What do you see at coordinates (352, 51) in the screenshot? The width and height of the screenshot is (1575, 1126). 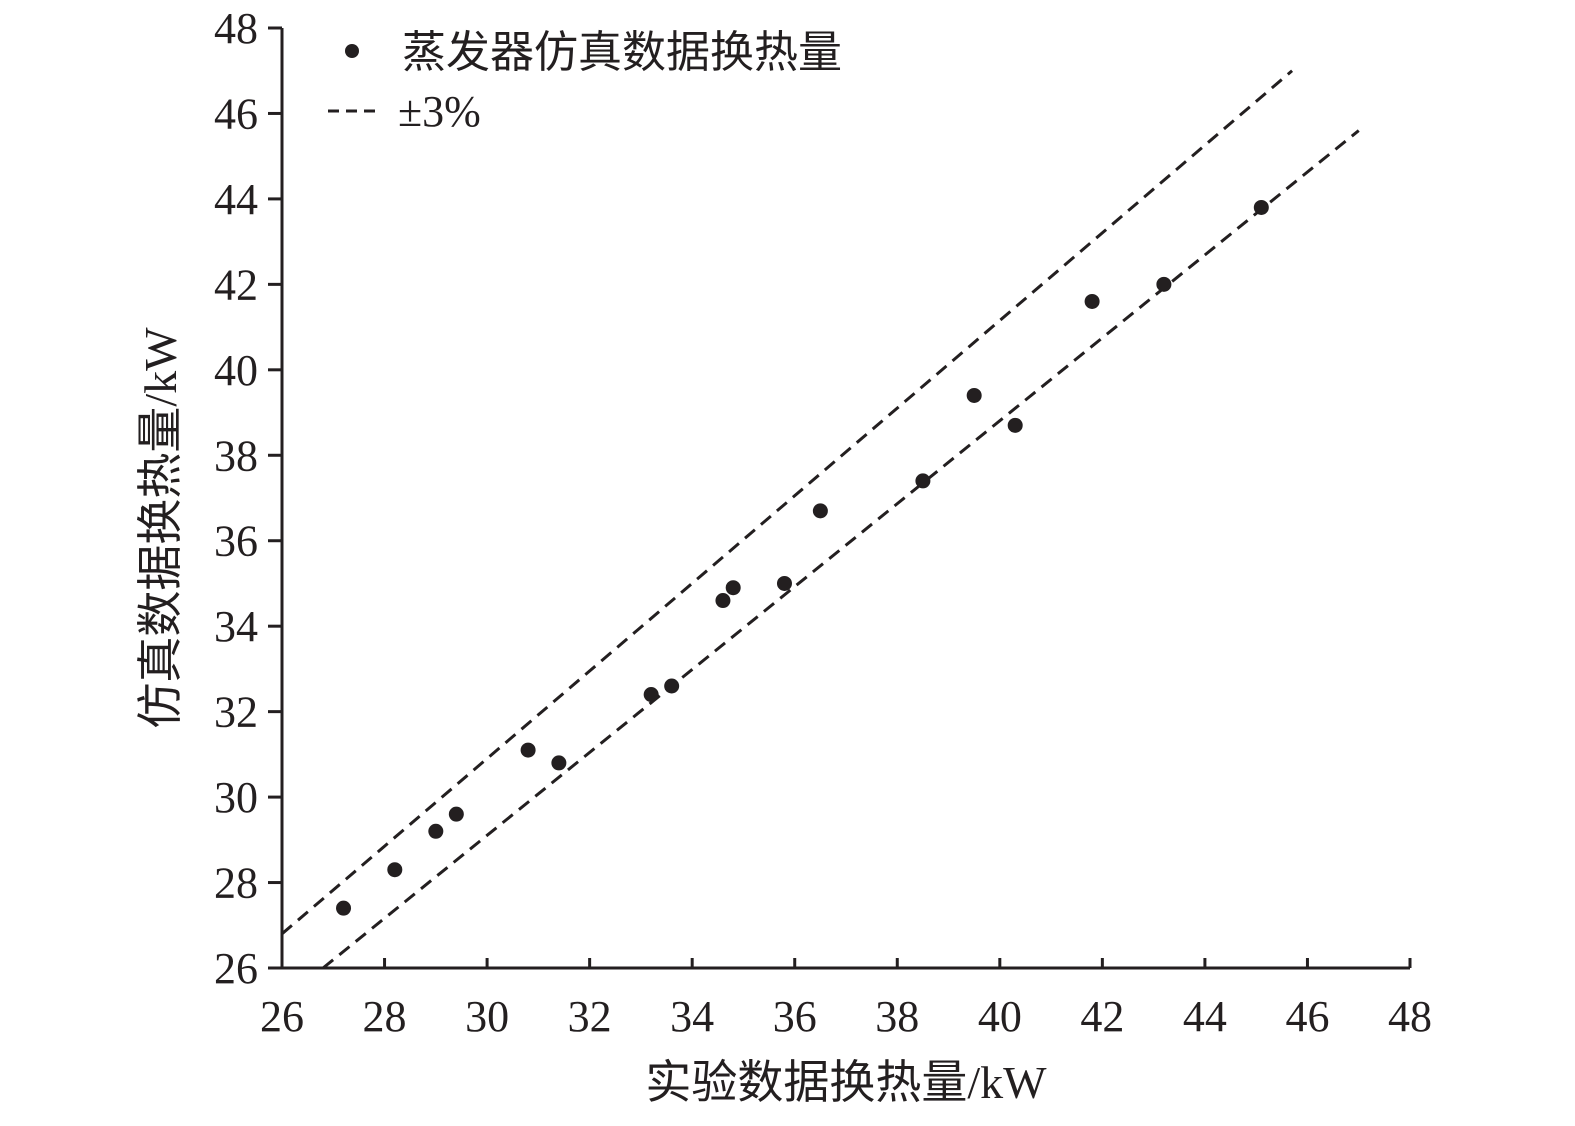 I see `legend-marker-scatter` at bounding box center [352, 51].